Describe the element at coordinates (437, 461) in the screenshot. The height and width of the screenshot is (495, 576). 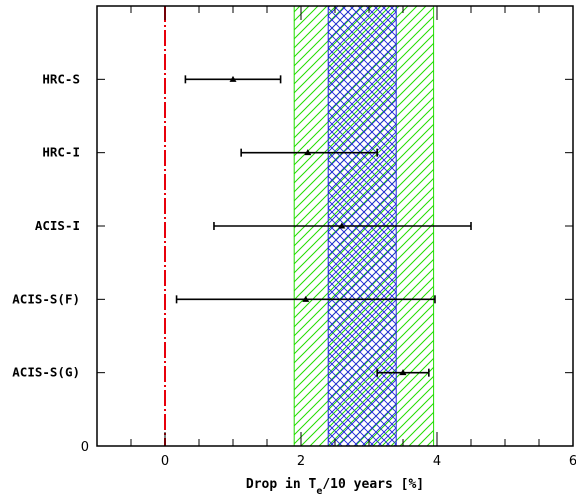
I see `x-tick-label: 4` at that location.